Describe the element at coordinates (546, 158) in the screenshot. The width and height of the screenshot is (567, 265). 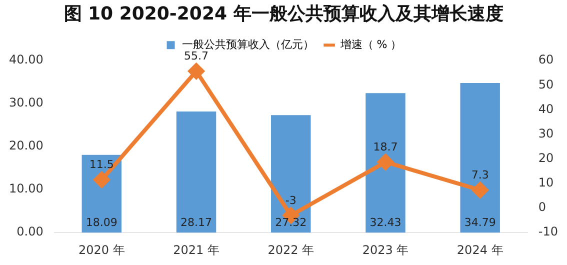
I see `y2-tick-label: 20` at that location.